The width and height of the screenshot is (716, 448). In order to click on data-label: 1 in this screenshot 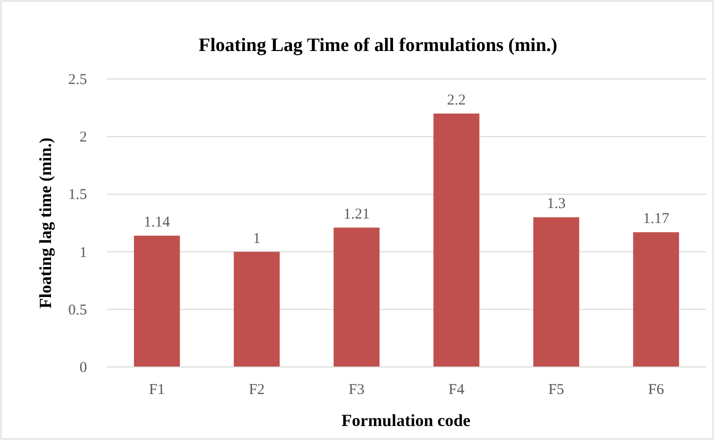, I will do `click(256, 238)`.